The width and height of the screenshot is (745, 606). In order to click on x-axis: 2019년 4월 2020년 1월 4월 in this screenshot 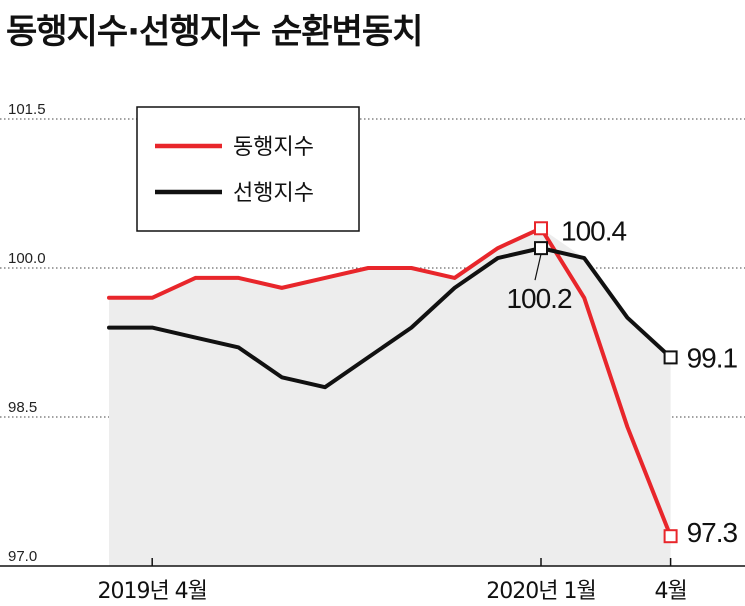, I will do `click(372, 581)`.